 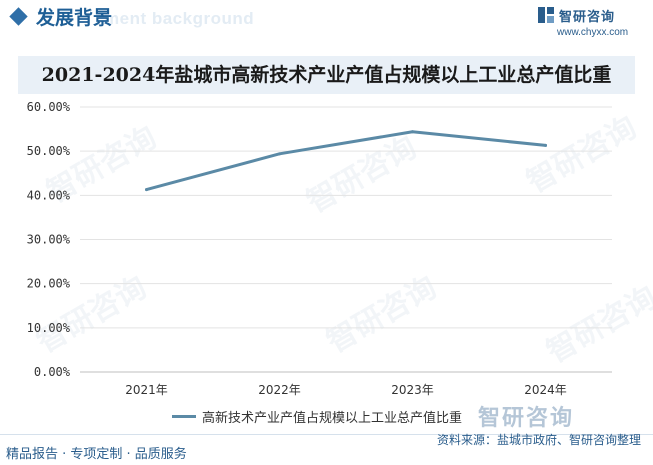 What do you see at coordinates (96, 454) in the screenshot?
I see `footer-tagline: 精品报告 · 专项定制 · 品质服务` at bounding box center [96, 454].